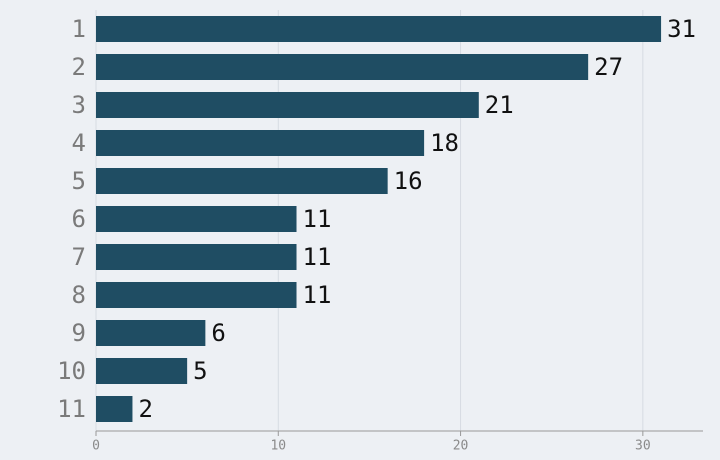 This screenshot has width=720, height=460. I want to click on x-tick-label: 20, so click(461, 446).